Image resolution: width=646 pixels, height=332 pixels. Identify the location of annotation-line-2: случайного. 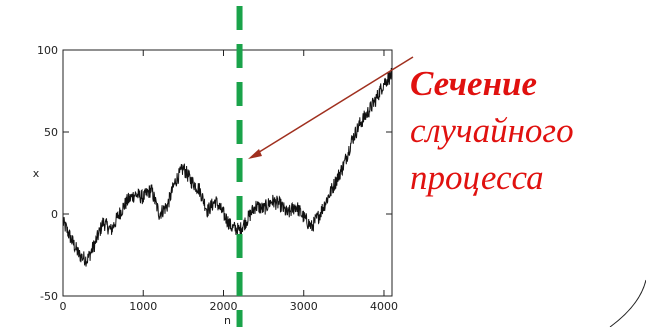
(492, 130).